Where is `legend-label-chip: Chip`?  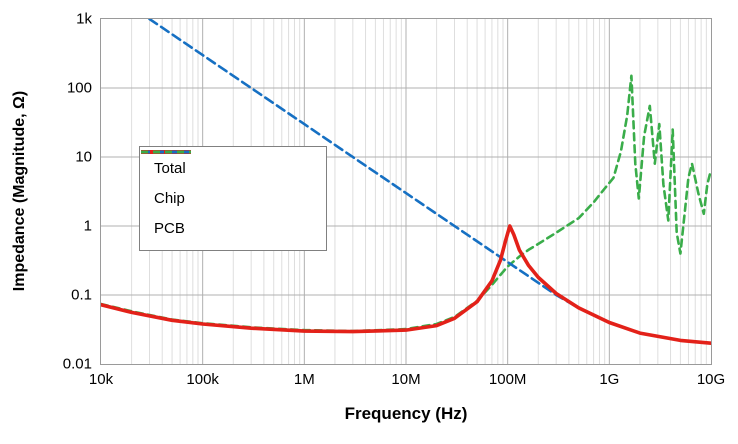 legend-label-chip: Chip is located at coordinates (169, 198).